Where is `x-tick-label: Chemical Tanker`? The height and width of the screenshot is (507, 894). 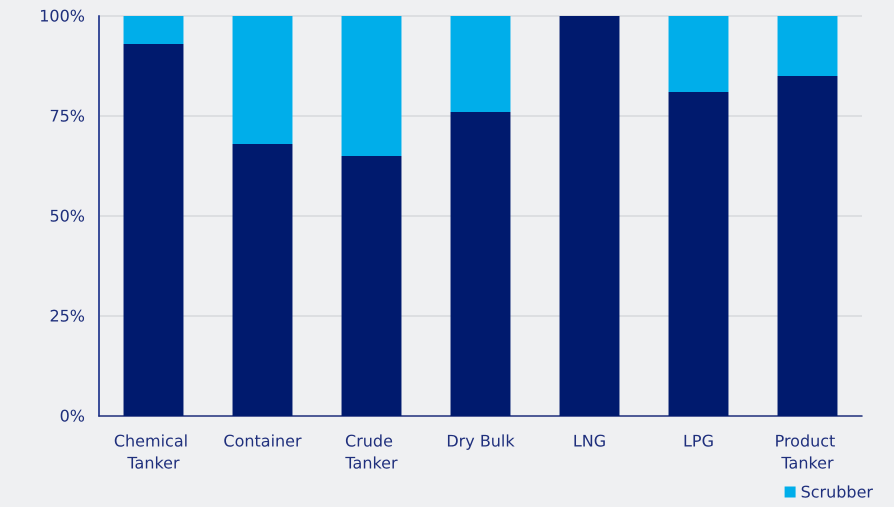
x-tick-label: Chemical Tanker is located at coordinates (154, 452).